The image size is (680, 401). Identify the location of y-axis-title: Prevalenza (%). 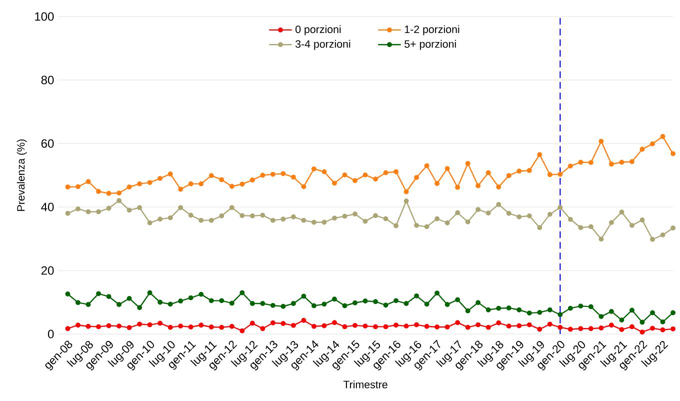
(21, 175).